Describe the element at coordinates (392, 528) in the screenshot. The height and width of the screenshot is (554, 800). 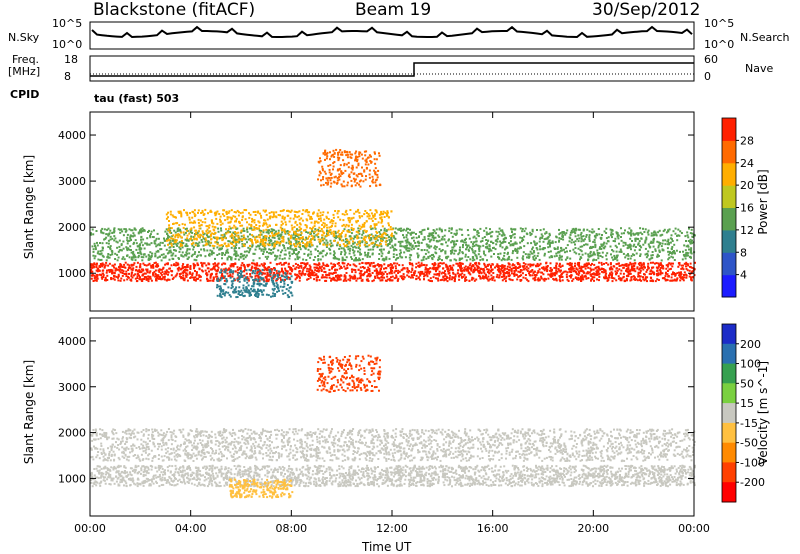
I see `xtick-label: 12:00` at that location.